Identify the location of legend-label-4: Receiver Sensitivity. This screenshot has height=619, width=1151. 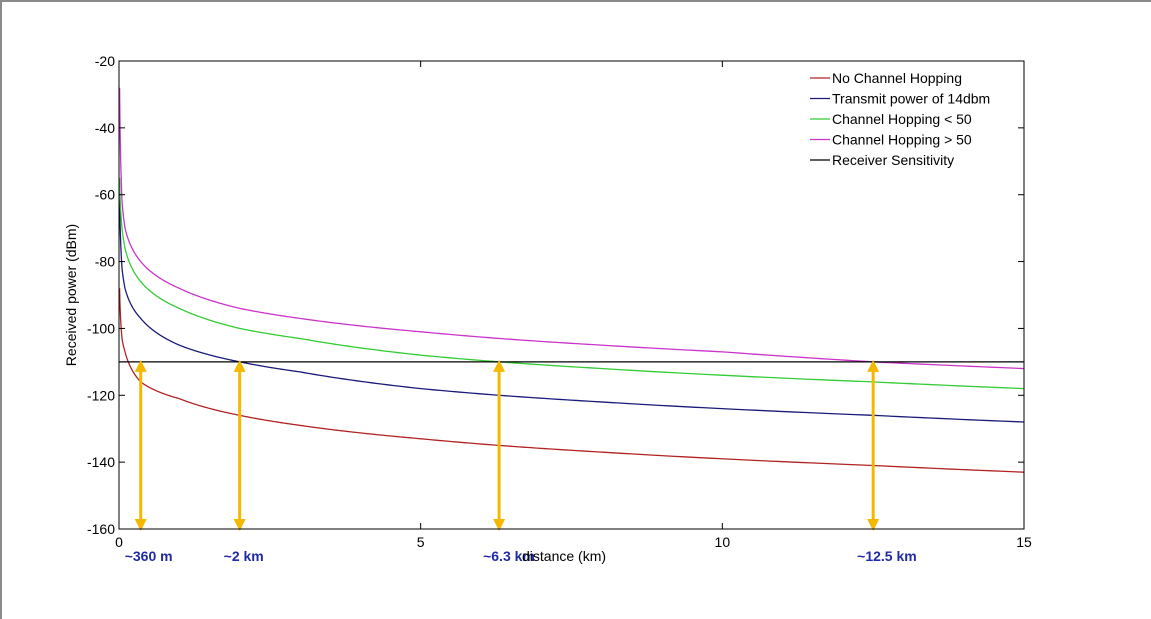
(893, 160).